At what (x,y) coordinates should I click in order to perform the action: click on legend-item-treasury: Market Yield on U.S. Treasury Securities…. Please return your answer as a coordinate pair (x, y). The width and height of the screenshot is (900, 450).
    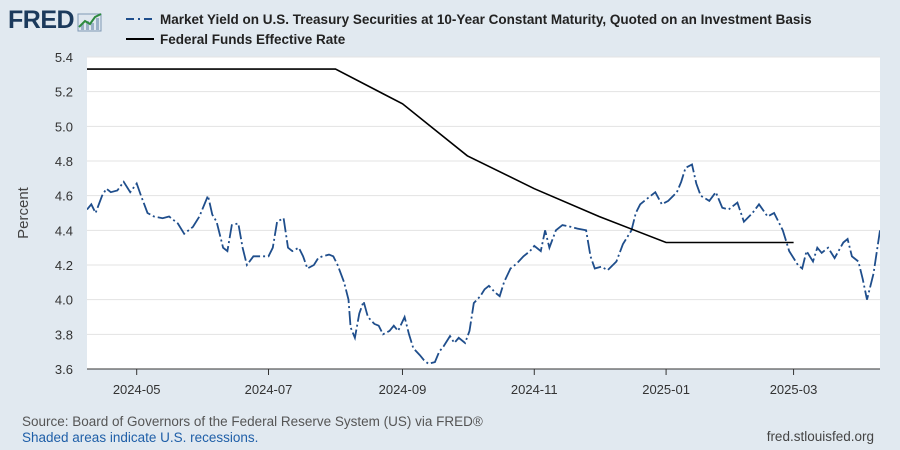
    Looking at the image, I should click on (469, 19).